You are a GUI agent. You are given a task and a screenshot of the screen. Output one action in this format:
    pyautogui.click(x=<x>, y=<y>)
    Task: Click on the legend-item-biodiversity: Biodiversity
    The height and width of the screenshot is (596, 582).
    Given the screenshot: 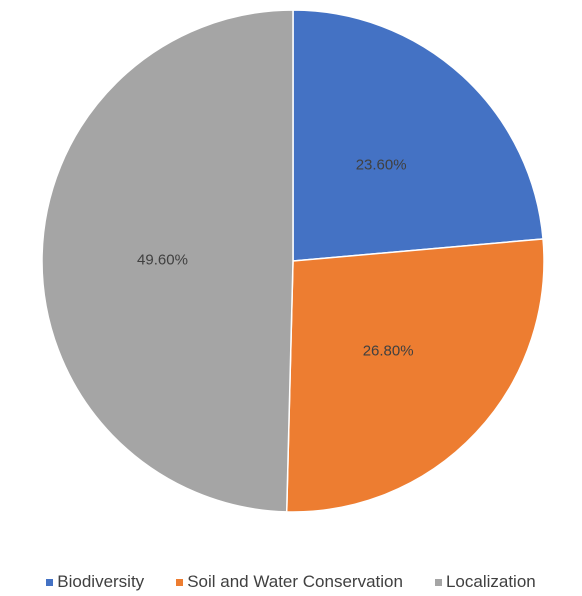 What is the action you would take?
    pyautogui.click(x=95, y=582)
    